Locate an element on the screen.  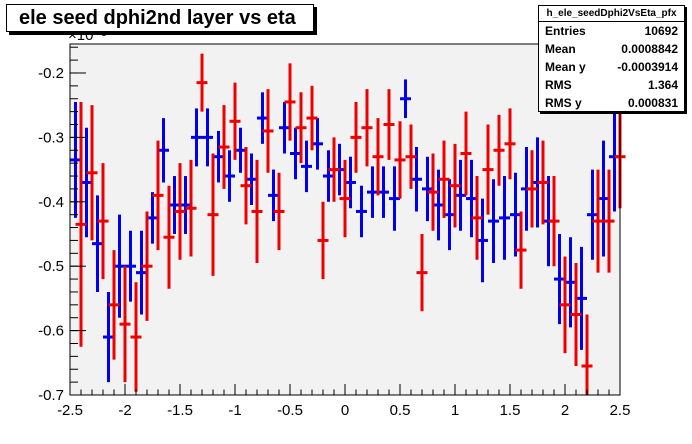
x-tick-label: -1 is located at coordinates (234, 410).